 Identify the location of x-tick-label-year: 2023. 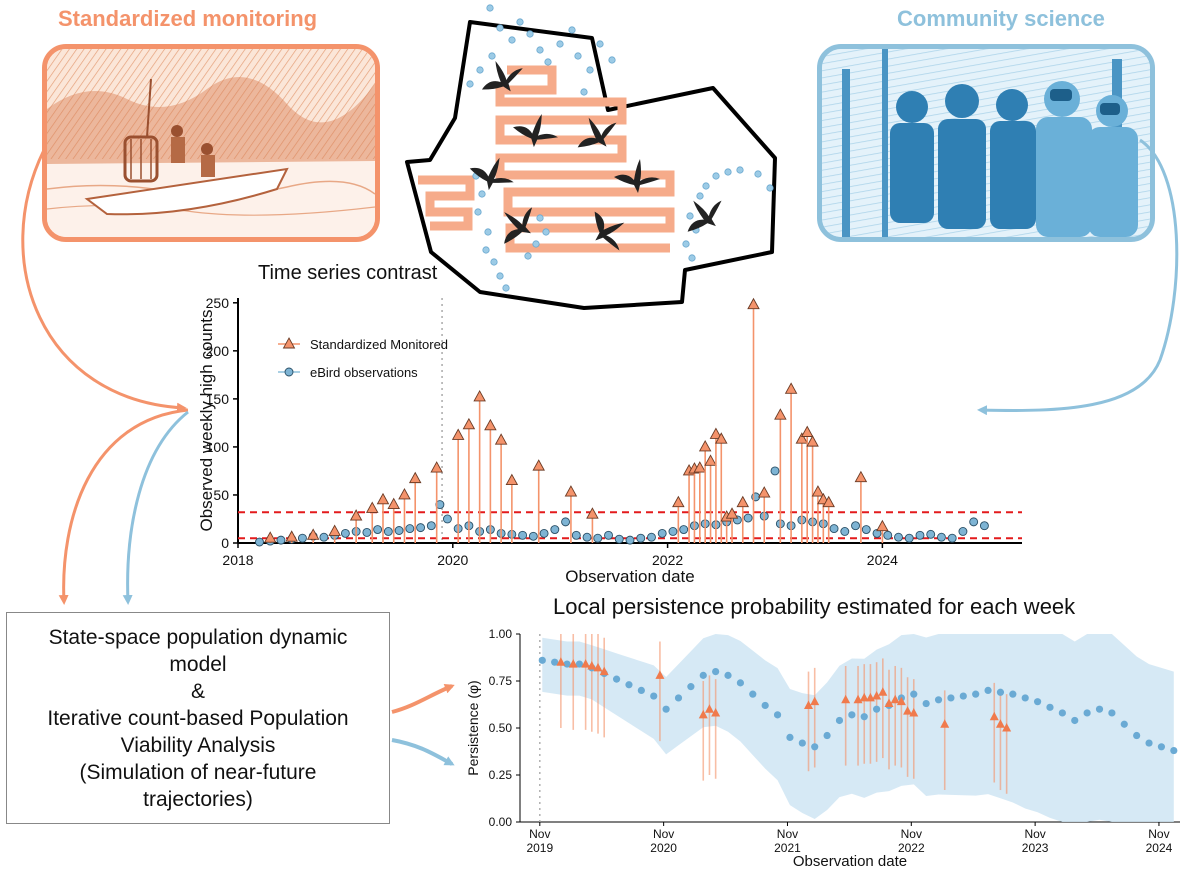
(1035, 848).